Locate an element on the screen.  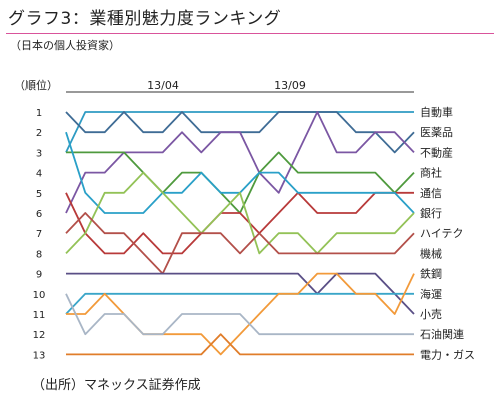
source-note: （出所）マネックス証券作成 is located at coordinates (116, 385).